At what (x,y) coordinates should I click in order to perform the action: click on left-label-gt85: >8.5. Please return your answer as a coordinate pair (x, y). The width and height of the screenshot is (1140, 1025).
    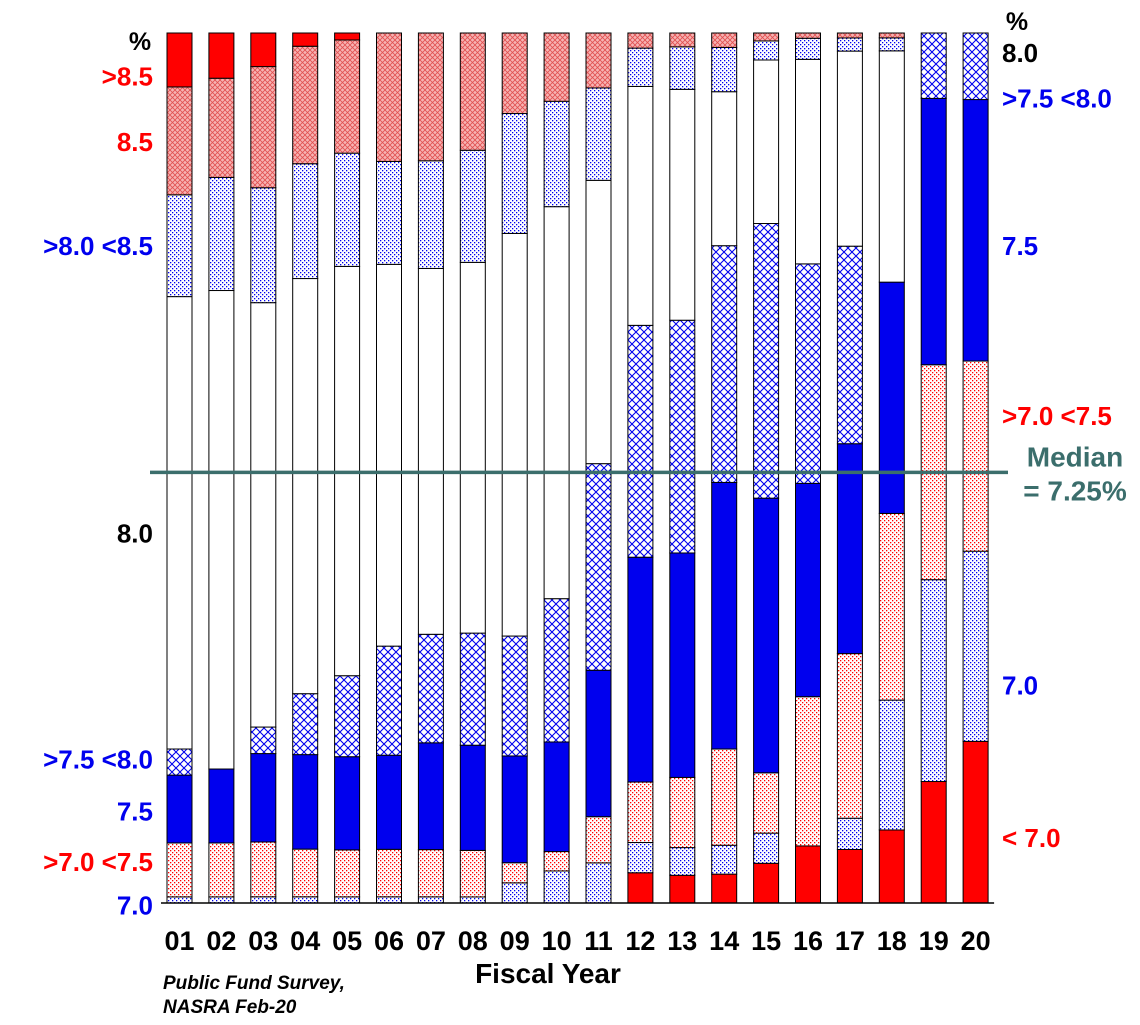
    Looking at the image, I should click on (127, 77).